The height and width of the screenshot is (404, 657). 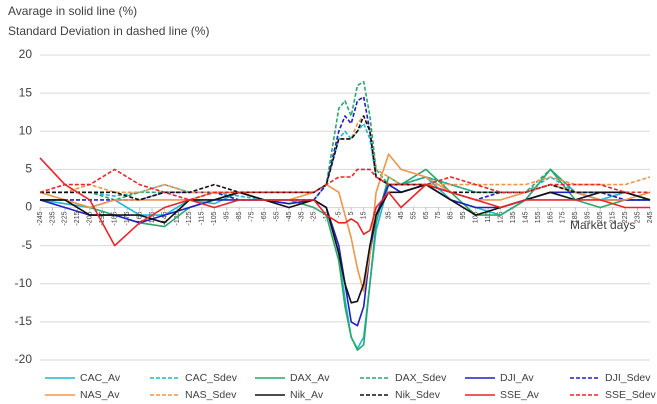 I want to click on legend-label: DJI_Sdev, so click(x=628, y=378).